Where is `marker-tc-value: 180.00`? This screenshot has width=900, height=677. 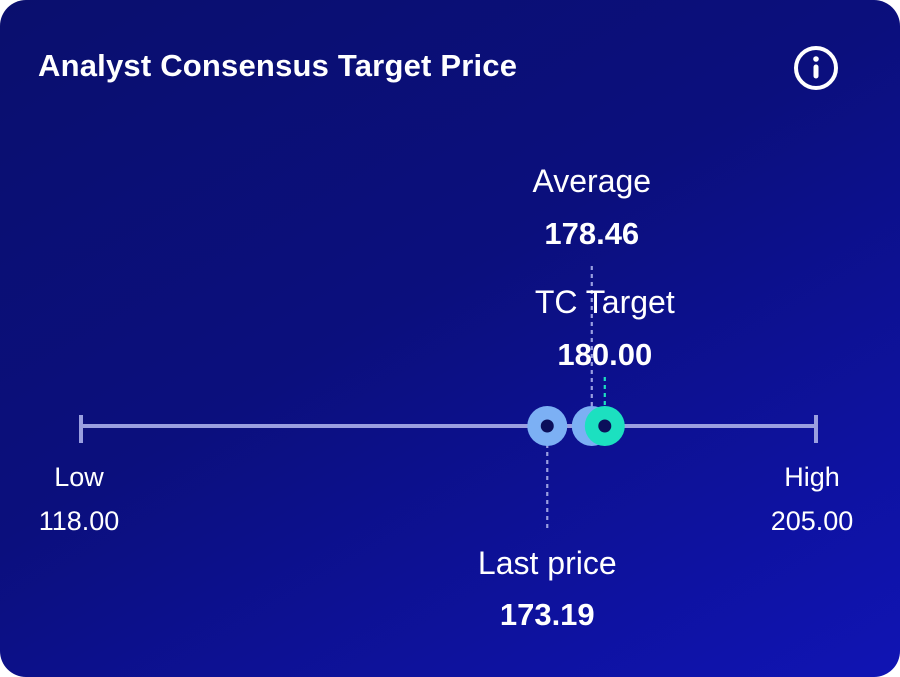
marker-tc-value: 180.00 is located at coordinates (604, 354).